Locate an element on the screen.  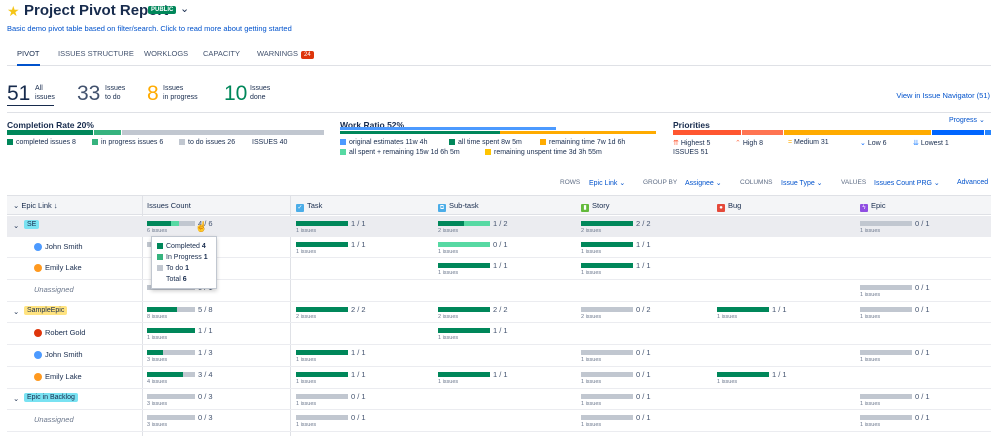
progress-value: 4 / 6 is located at coordinates (205, 223).